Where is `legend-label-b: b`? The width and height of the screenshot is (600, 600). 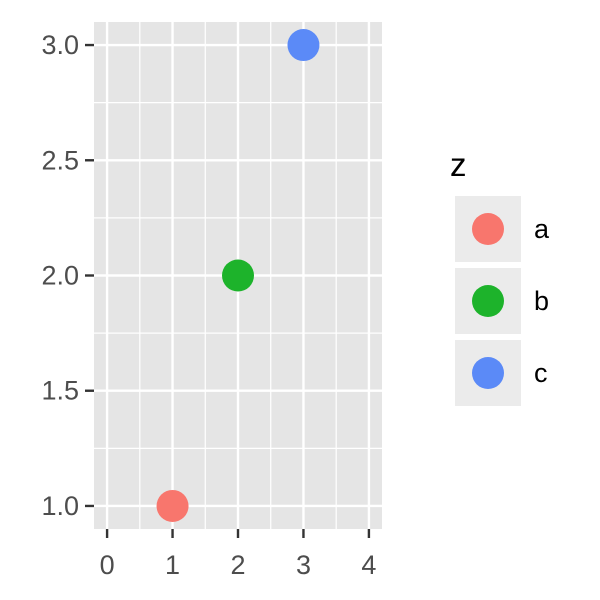
legend-label-b: b is located at coordinates (541, 301).